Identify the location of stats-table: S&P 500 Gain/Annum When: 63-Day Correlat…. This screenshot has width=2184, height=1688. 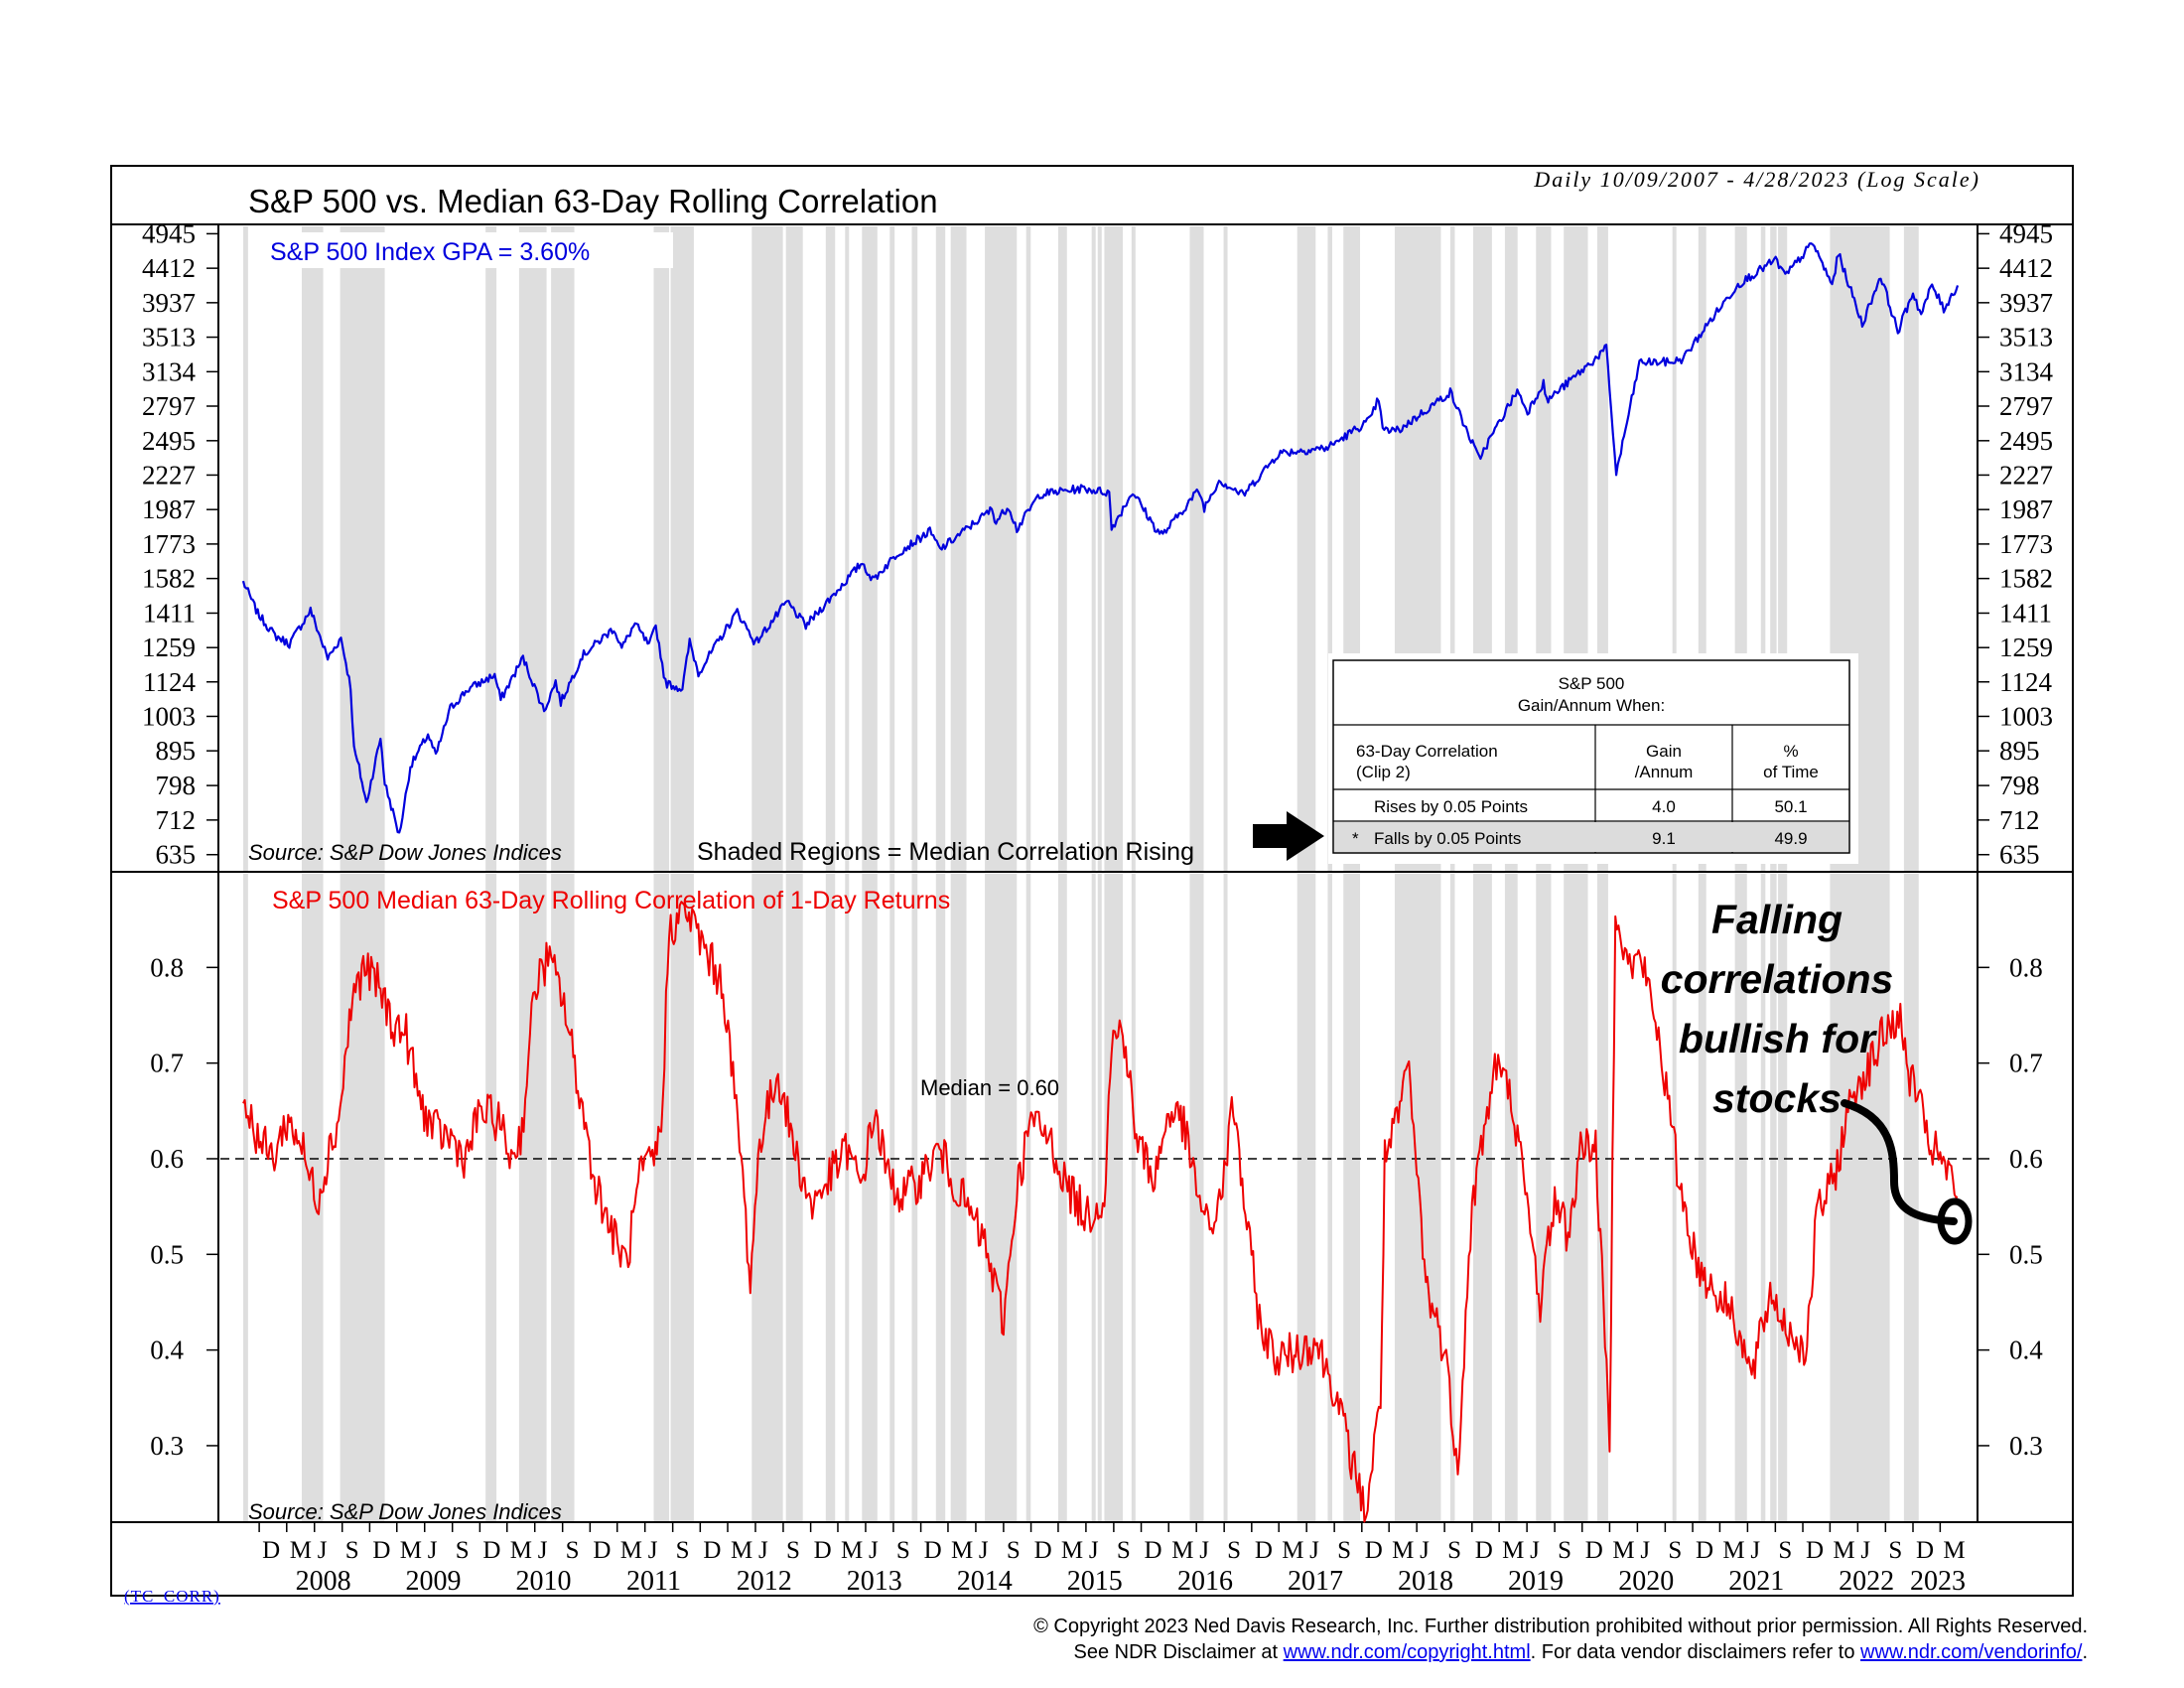
(1593, 758).